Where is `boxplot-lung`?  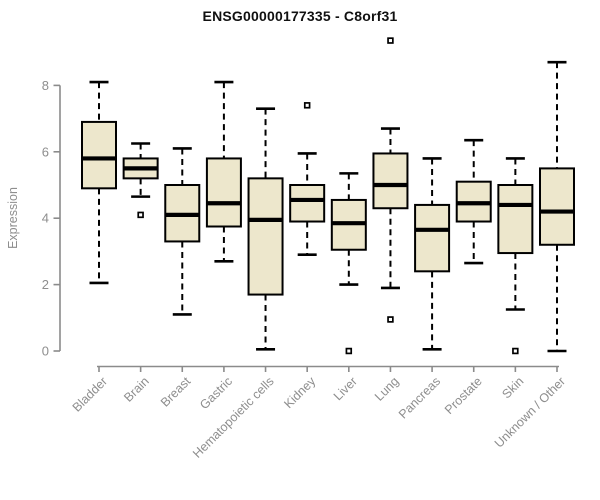 boxplot-lung is located at coordinates (390, 180).